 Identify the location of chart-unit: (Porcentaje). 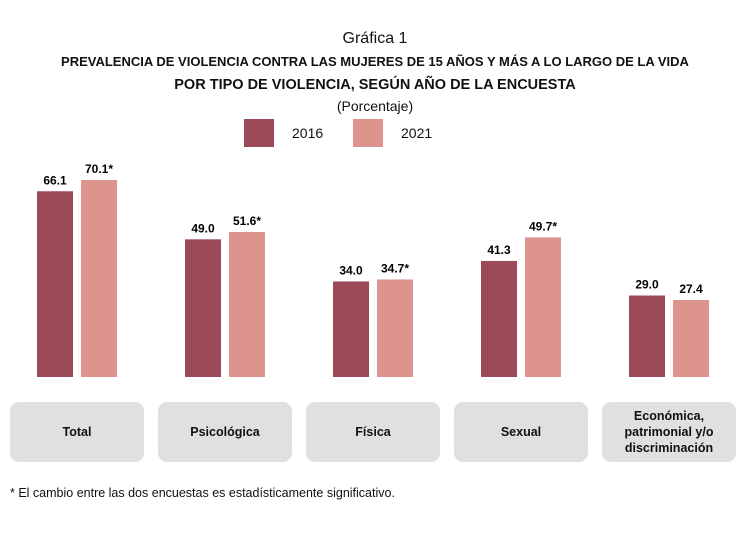
(375, 106).